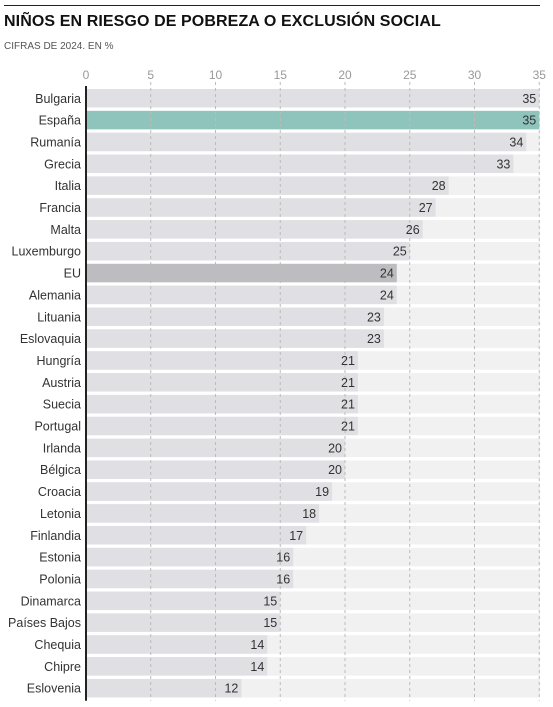 The image size is (553, 707). I want to click on category-label: Rumanía, so click(55, 142).